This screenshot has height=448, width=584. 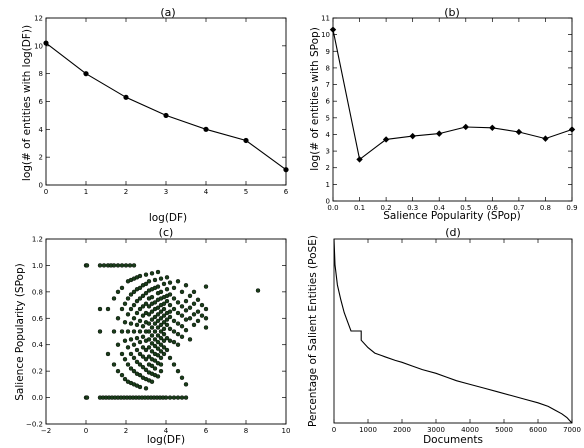 I want to click on panel-b-xtick-label: 0.1, so click(x=359, y=208).